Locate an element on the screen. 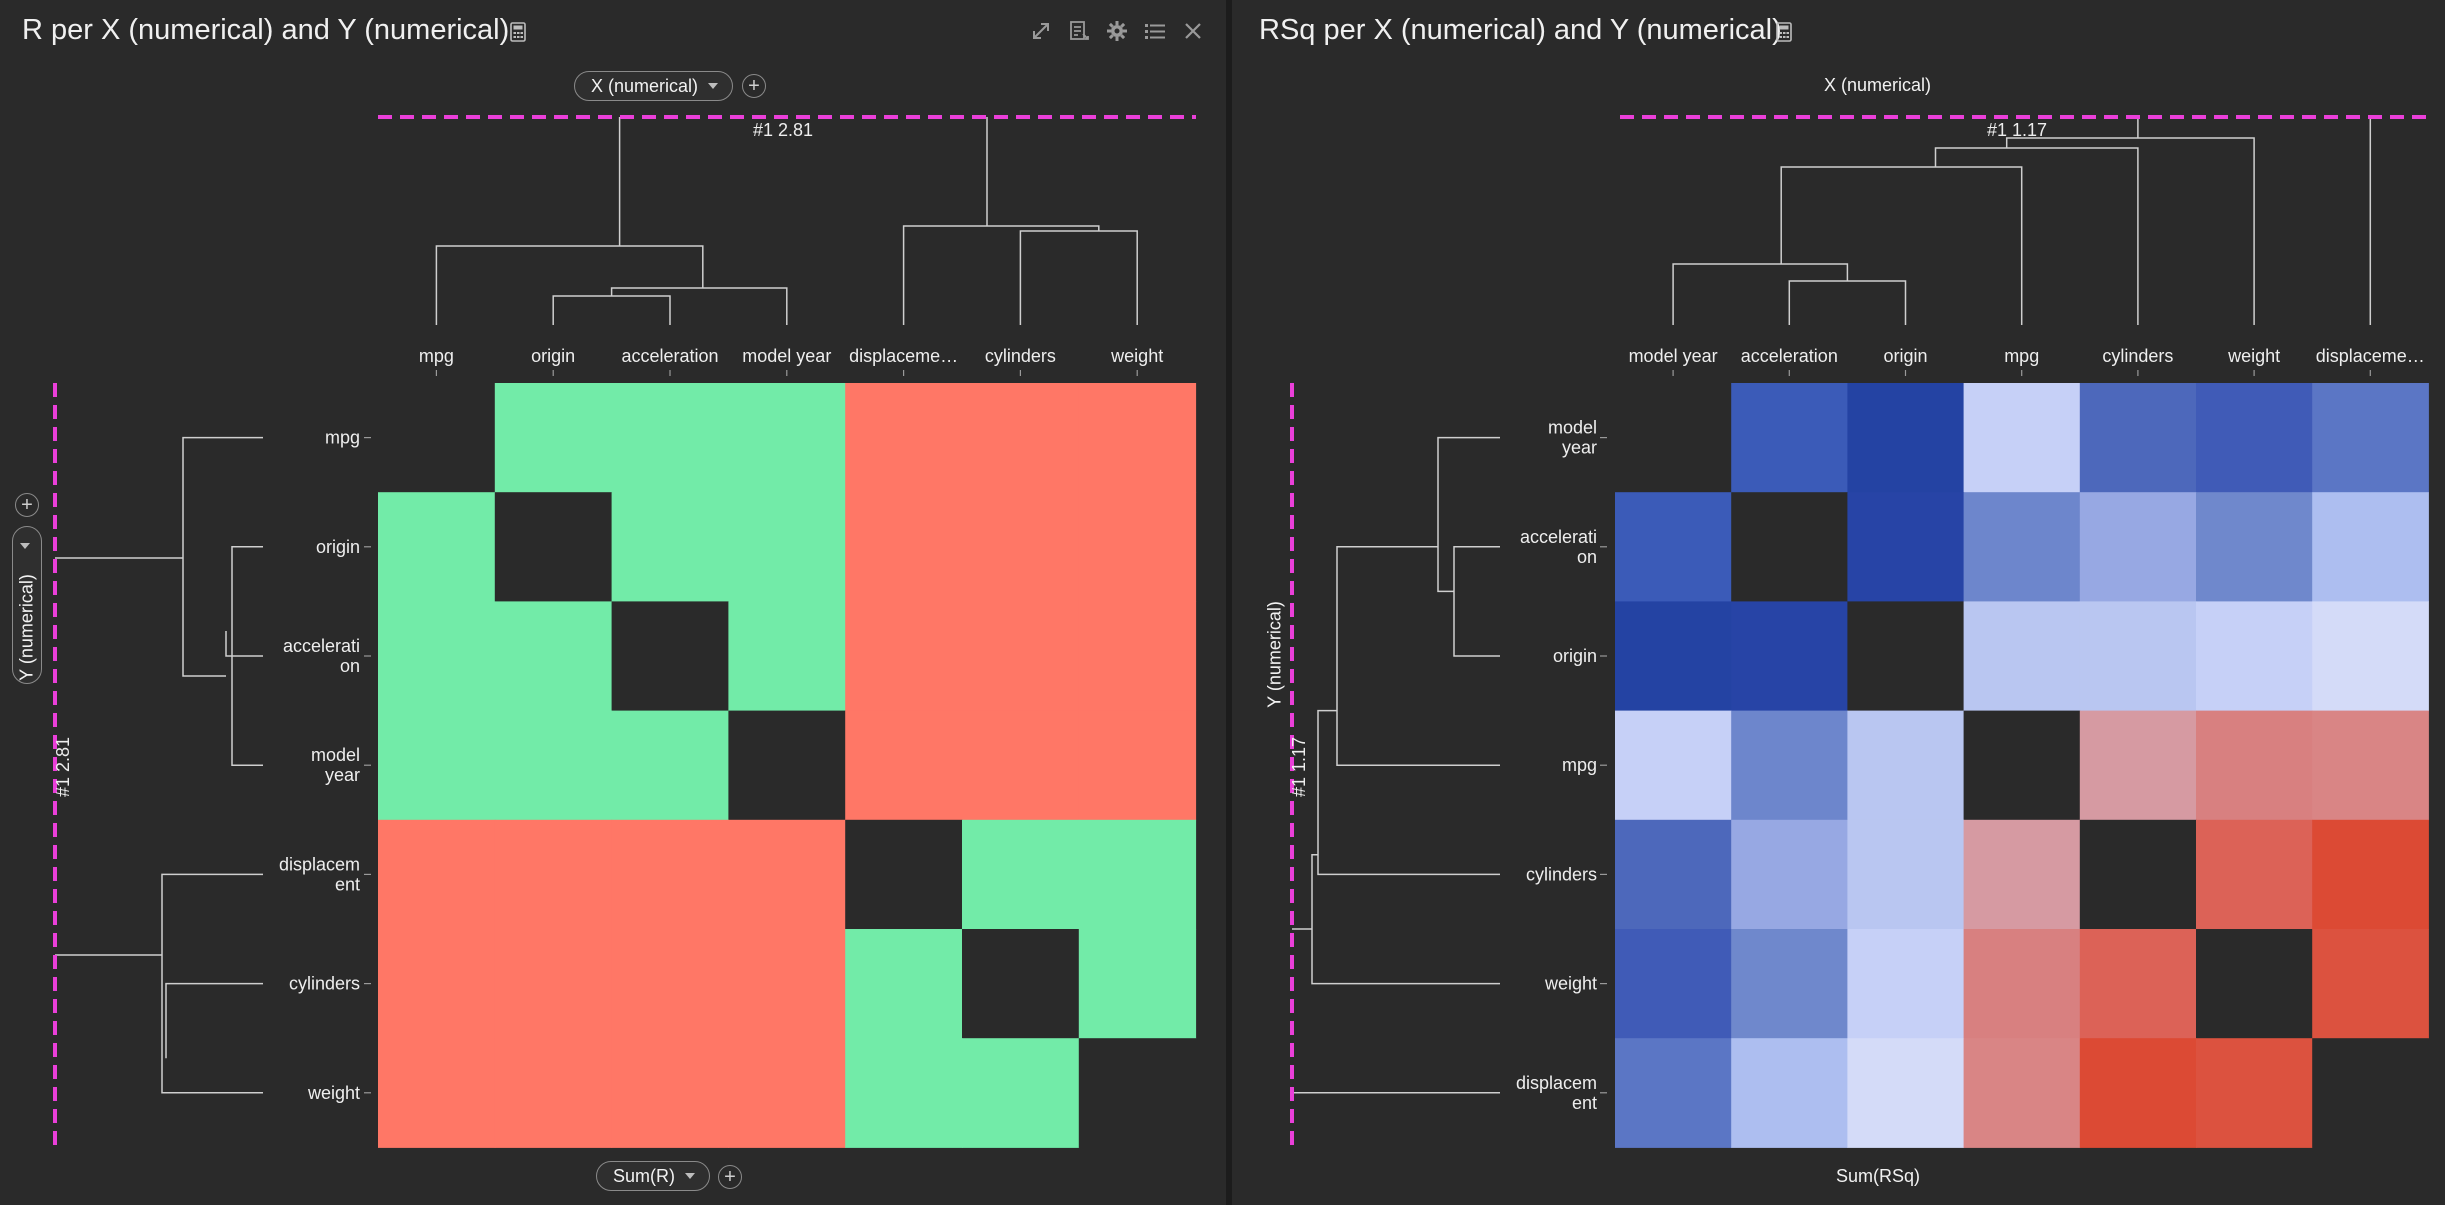 The height and width of the screenshot is (1205, 2445). add-y-axis-button: + is located at coordinates (27, 505).